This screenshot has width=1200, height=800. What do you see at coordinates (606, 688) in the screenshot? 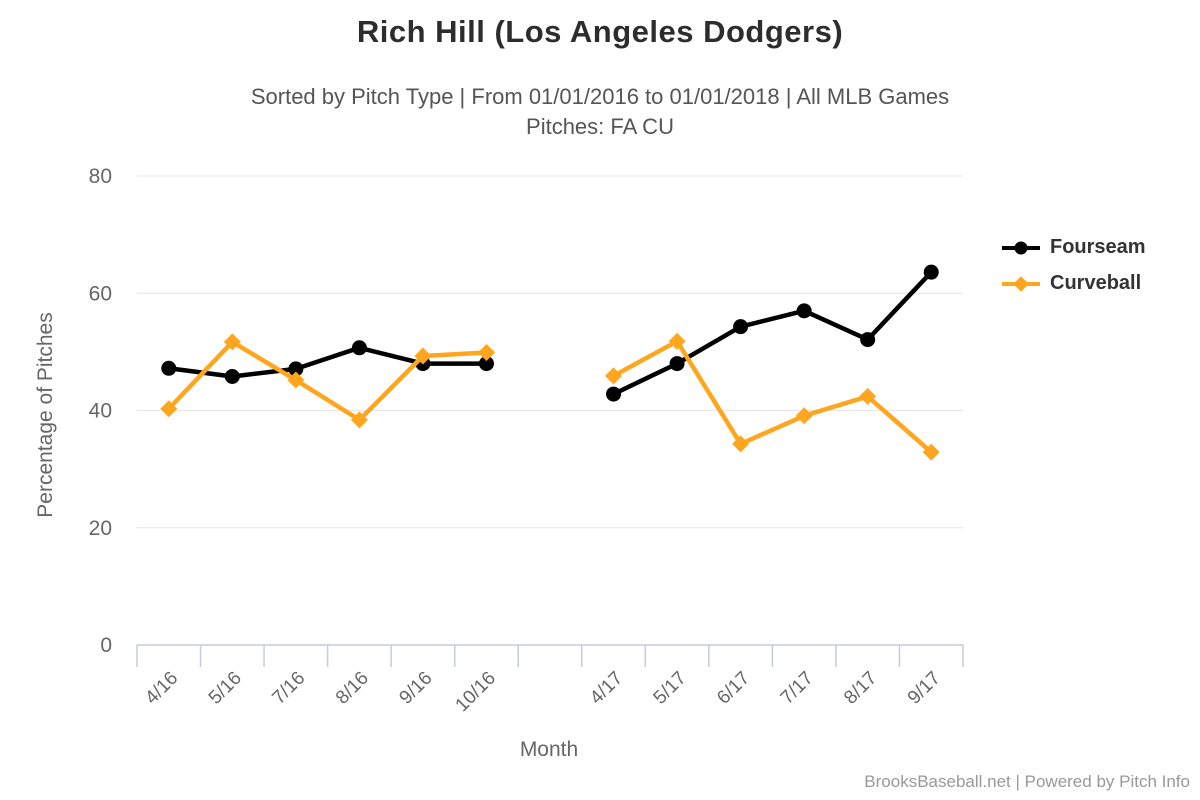
I see `x-axis-tick-label: 4/17` at bounding box center [606, 688].